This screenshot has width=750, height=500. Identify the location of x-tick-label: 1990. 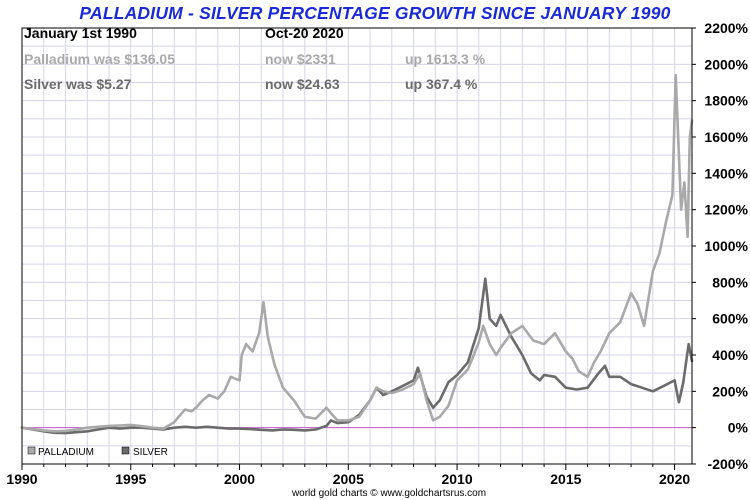
(21, 479).